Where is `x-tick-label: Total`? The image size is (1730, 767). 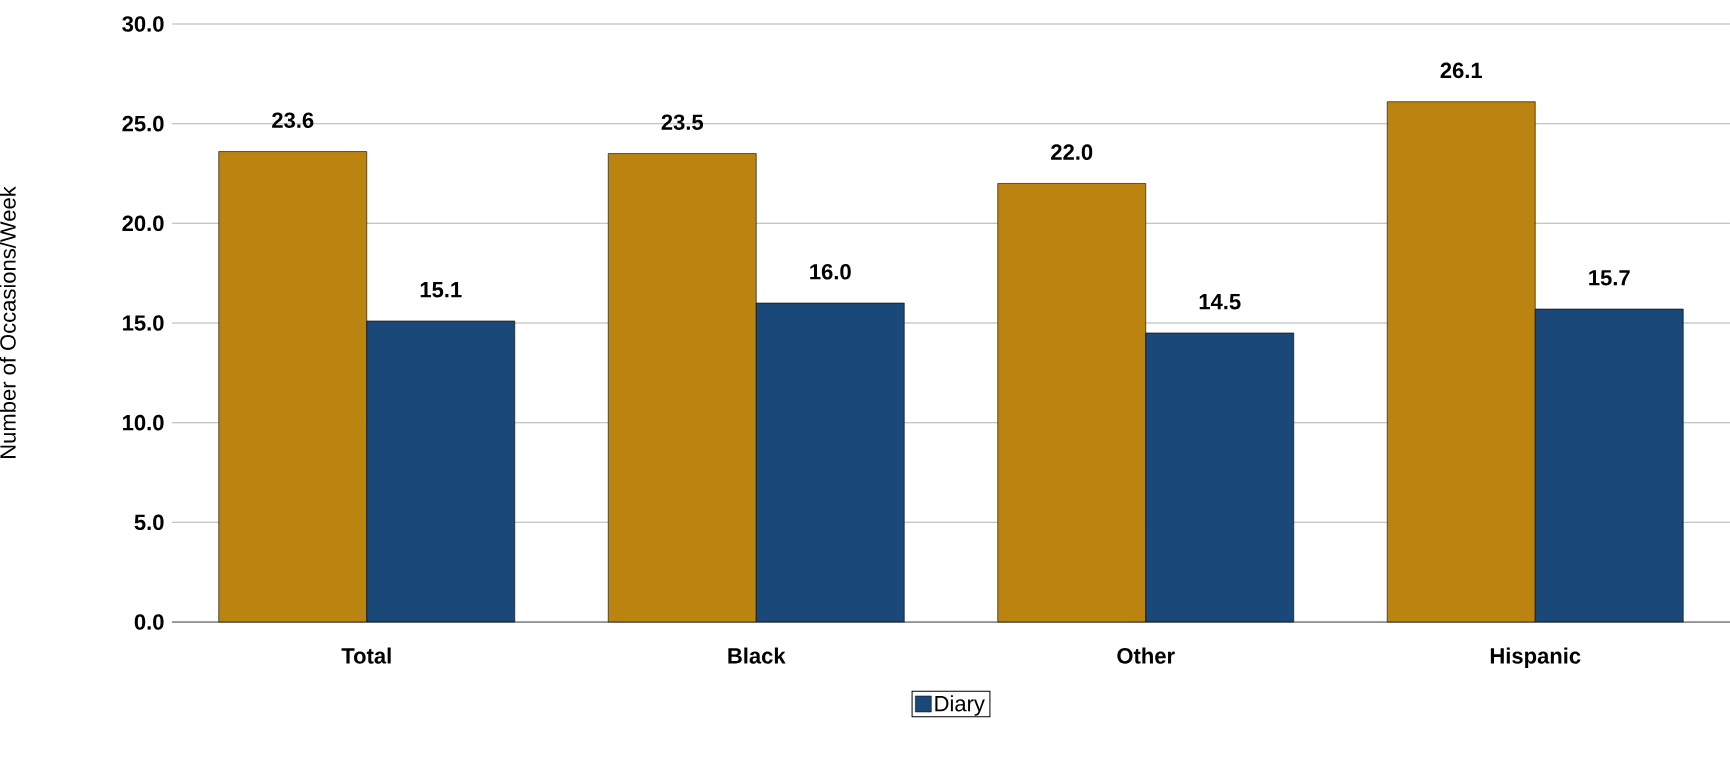 x-tick-label: Total is located at coordinates (366, 655).